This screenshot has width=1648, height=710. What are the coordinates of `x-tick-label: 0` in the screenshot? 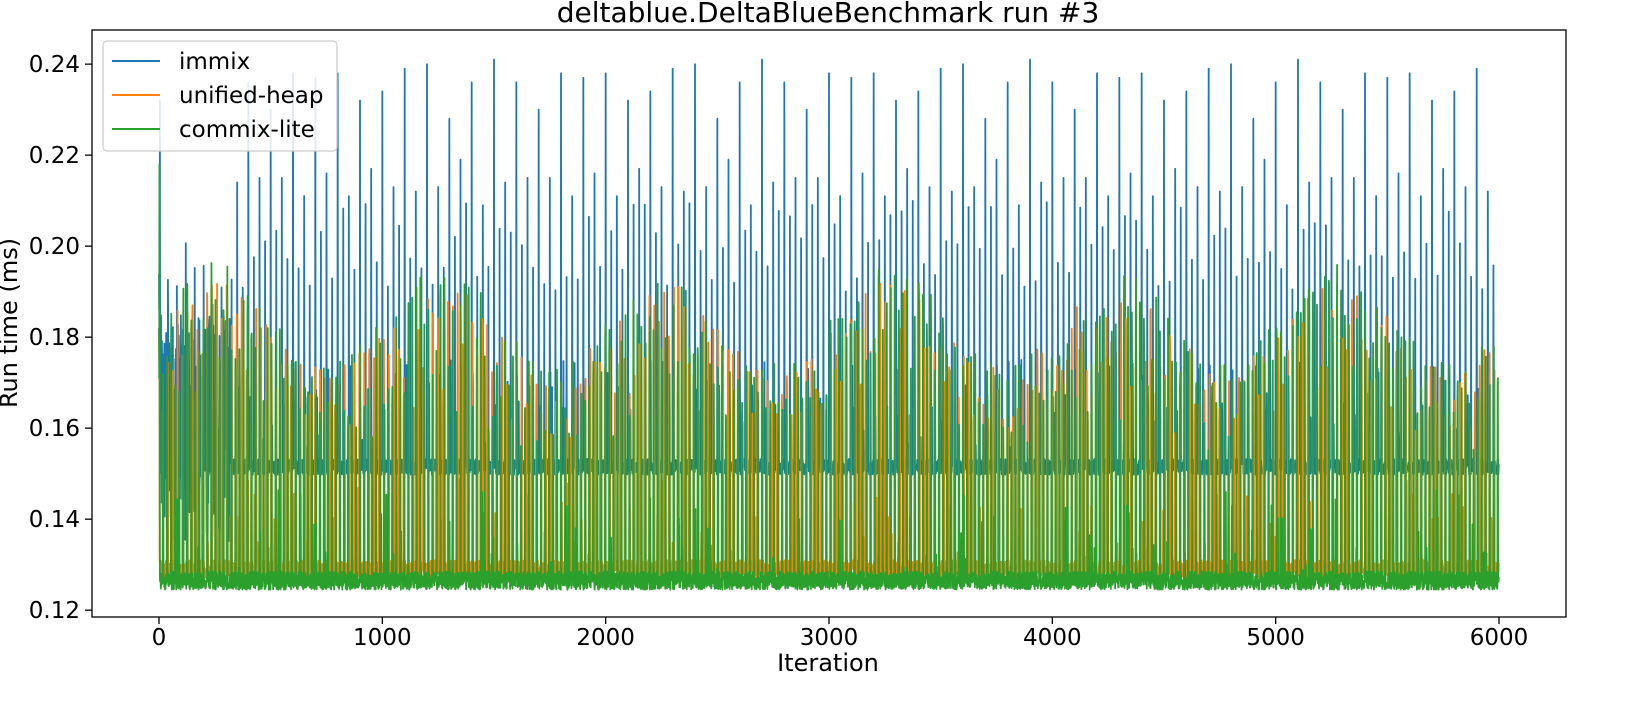 It's located at (159, 638).